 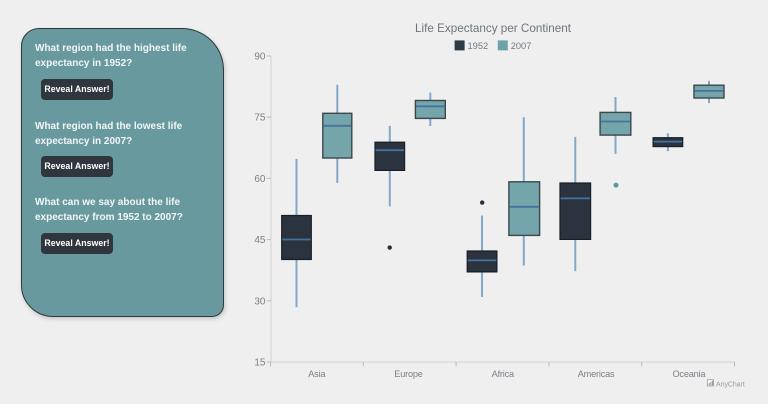 I want to click on svg-text: Oceania, so click(x=689, y=374).